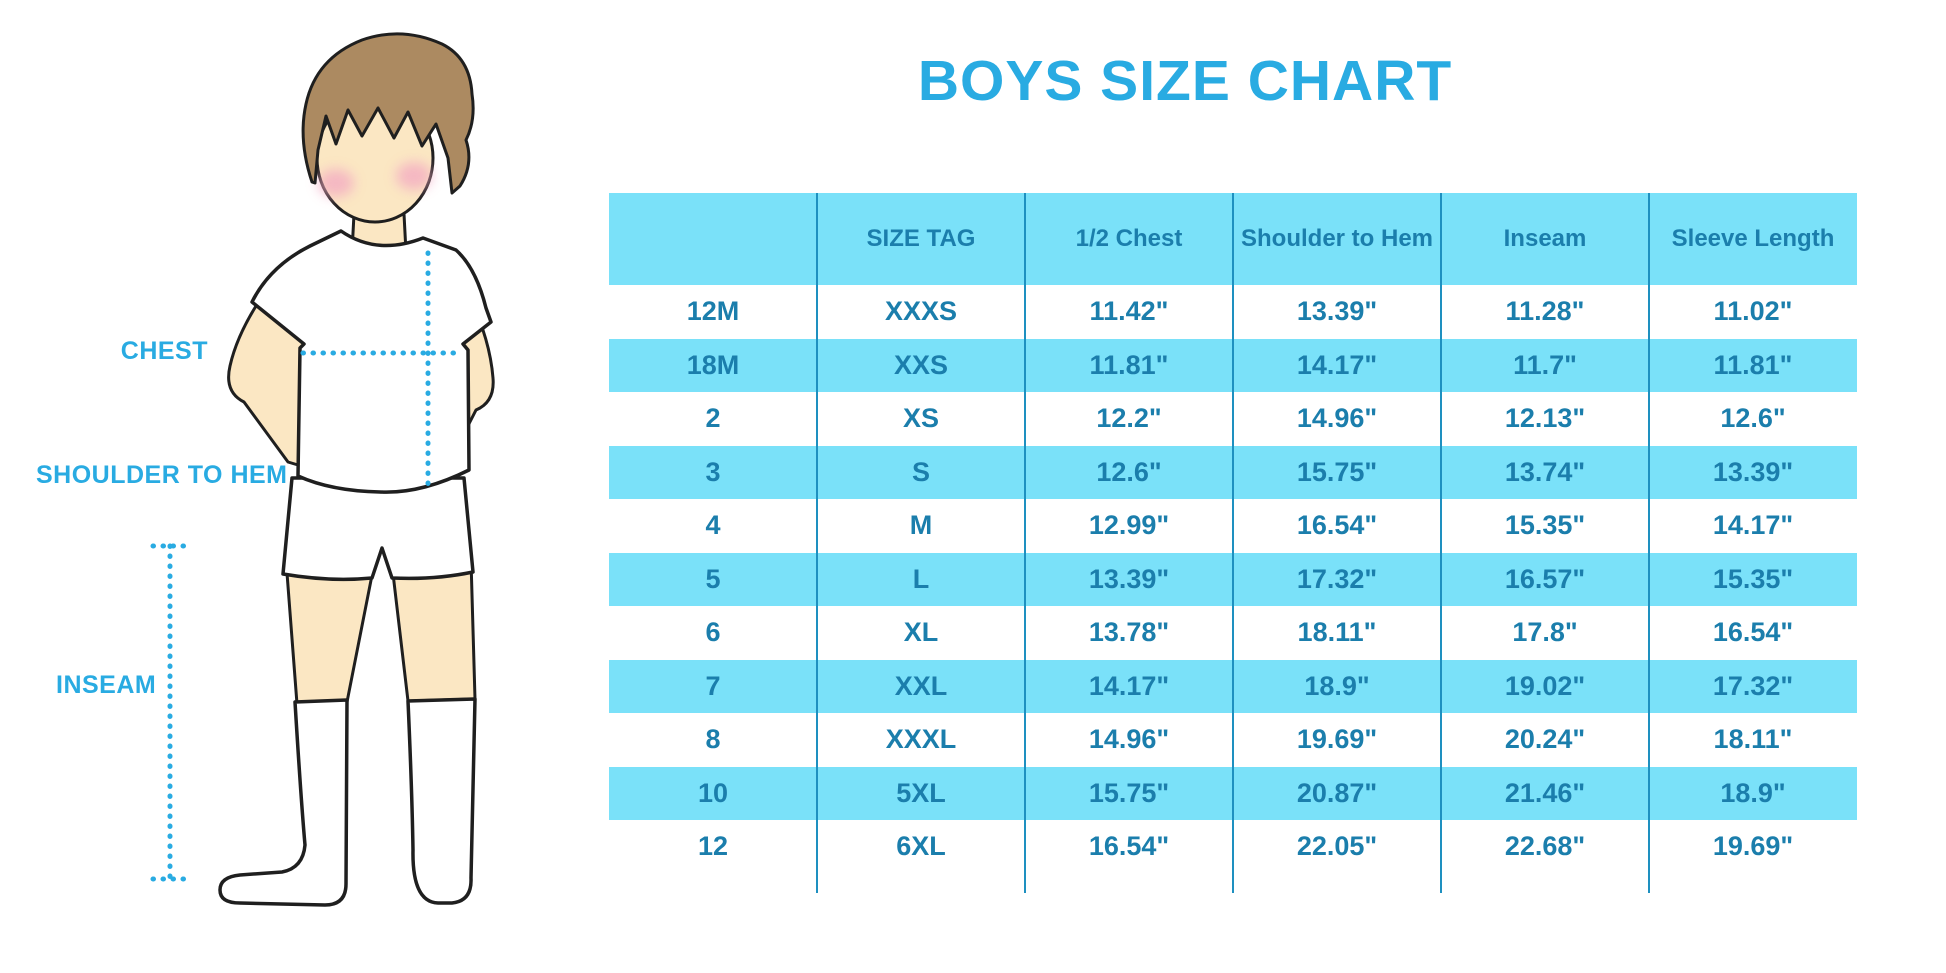  Describe the element at coordinates (1337, 418) in the screenshot. I see `shoulder-to-hem-cell: 14.96"` at that location.